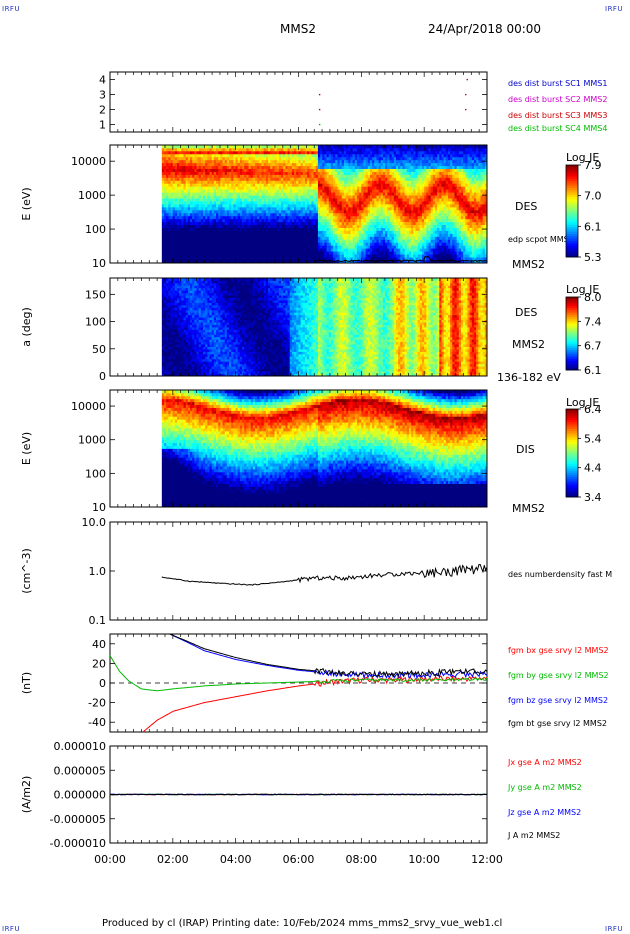 The height and width of the screenshot is (934, 630). What do you see at coordinates (526, 206) in the screenshot?
I see `panel2-instrument-label: DES` at bounding box center [526, 206].